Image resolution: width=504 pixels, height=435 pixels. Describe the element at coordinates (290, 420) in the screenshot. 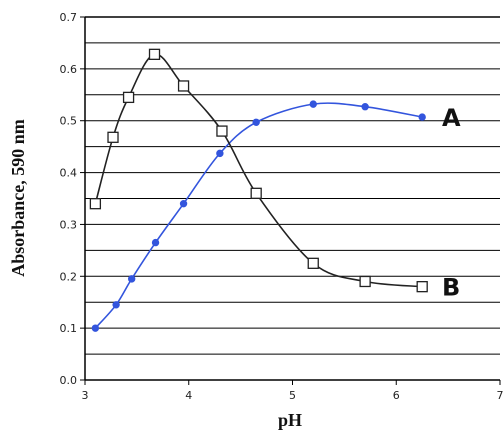

I see `x-axis-title: pH` at that location.